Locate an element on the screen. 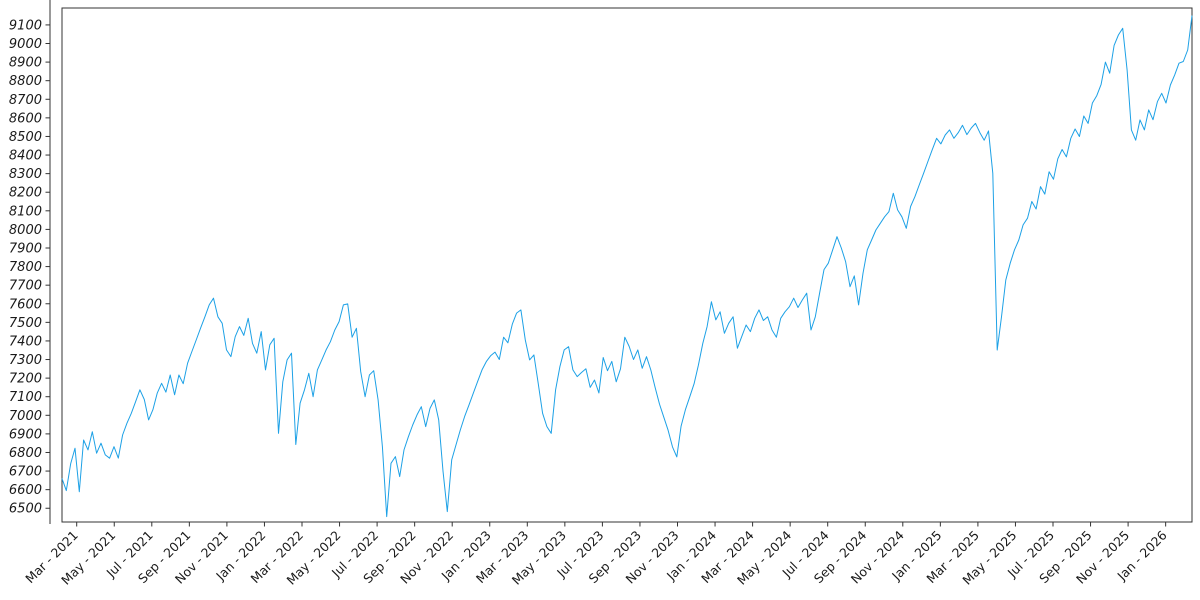  y-tick-label: 9100 is located at coordinates (25, 25).